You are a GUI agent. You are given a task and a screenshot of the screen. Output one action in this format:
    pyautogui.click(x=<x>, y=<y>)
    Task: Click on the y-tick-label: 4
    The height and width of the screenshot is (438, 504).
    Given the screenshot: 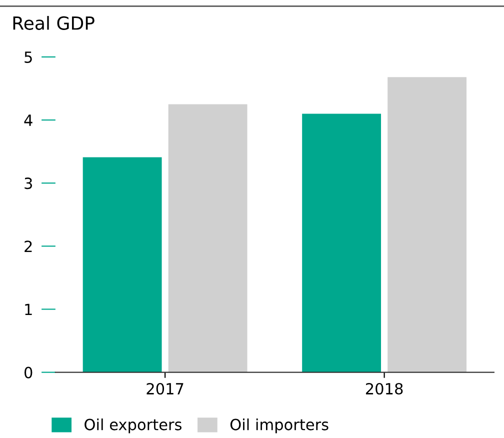 What is the action you would take?
    pyautogui.click(x=28, y=120)
    